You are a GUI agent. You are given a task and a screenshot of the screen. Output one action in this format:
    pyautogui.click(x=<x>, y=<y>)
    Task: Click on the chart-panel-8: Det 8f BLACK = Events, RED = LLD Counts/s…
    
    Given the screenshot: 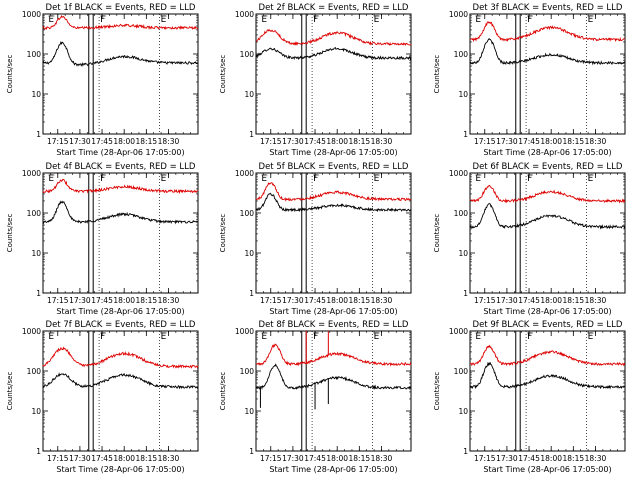 What is the action you would take?
    pyautogui.click(x=315, y=397)
    